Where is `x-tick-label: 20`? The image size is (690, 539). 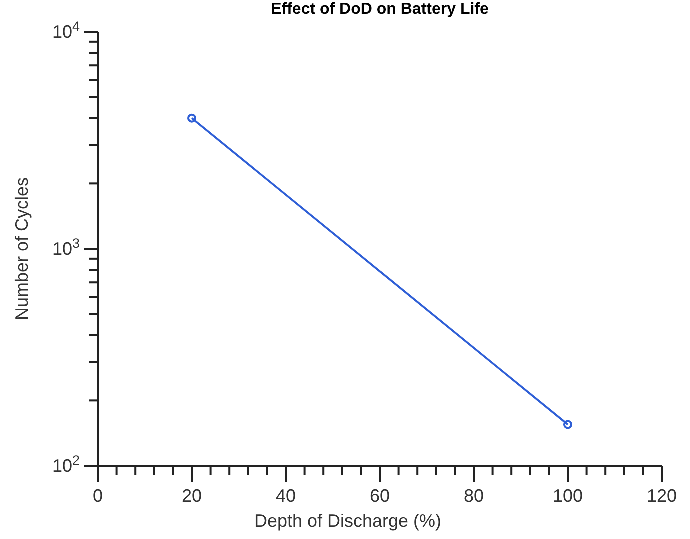
x-tick-label: 20 is located at coordinates (192, 496).